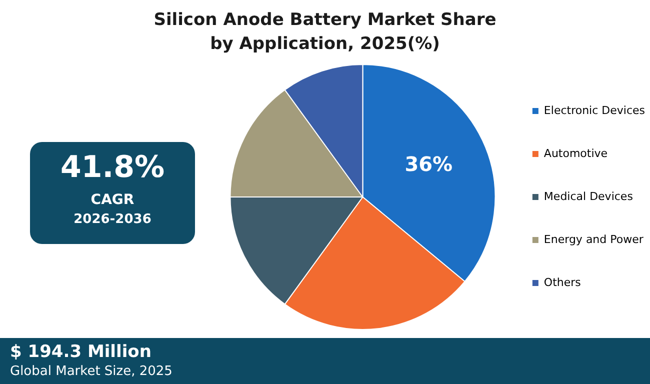 This screenshot has height=384, width=650. What do you see at coordinates (112, 219) in the screenshot?
I see `text: 2026-2036` at bounding box center [112, 219].